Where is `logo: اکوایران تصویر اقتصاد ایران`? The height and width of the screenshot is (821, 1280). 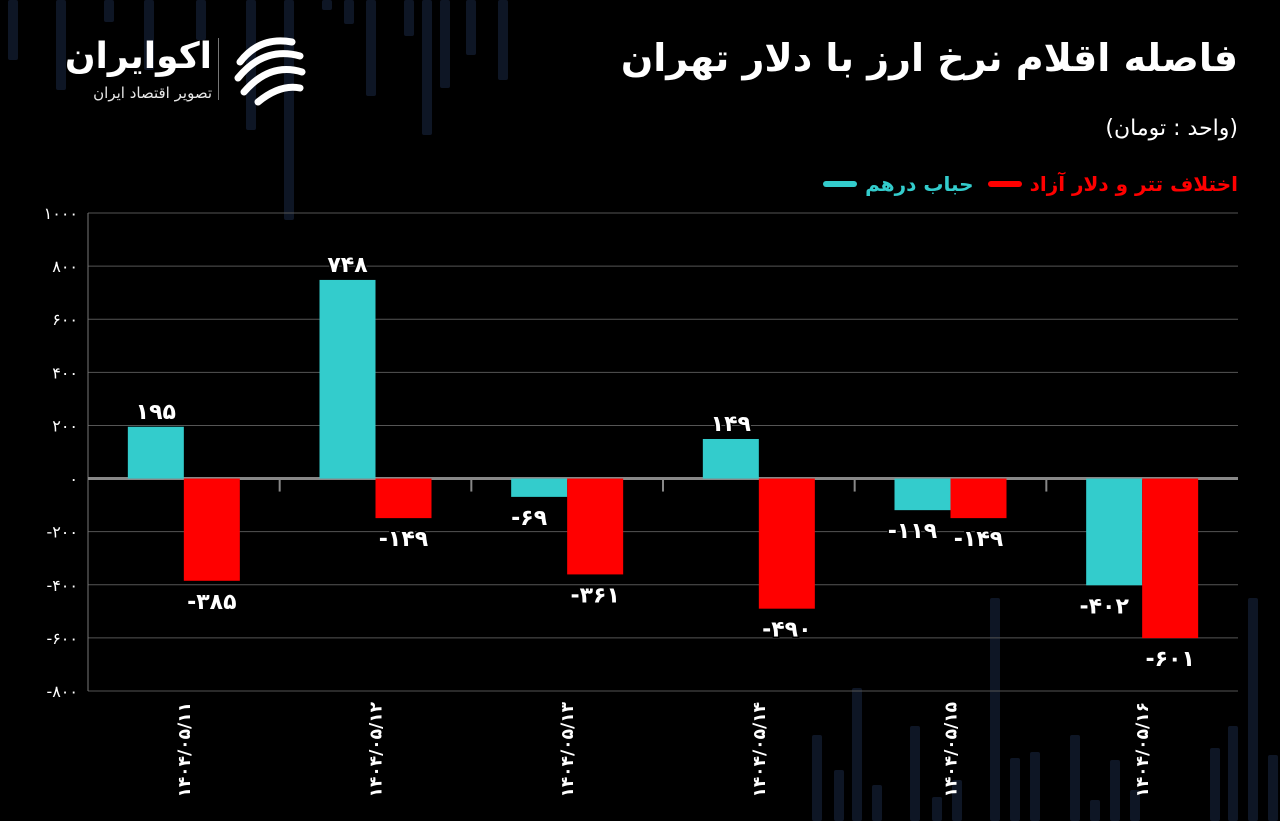
logo: اکوایران تصویر اقتصاد ایران is located at coordinates (185, 70).